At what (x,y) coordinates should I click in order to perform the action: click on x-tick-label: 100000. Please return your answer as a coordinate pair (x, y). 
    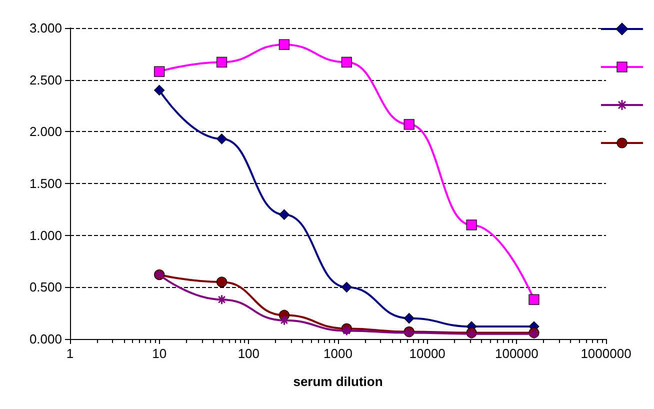
    Looking at the image, I should click on (516, 353).